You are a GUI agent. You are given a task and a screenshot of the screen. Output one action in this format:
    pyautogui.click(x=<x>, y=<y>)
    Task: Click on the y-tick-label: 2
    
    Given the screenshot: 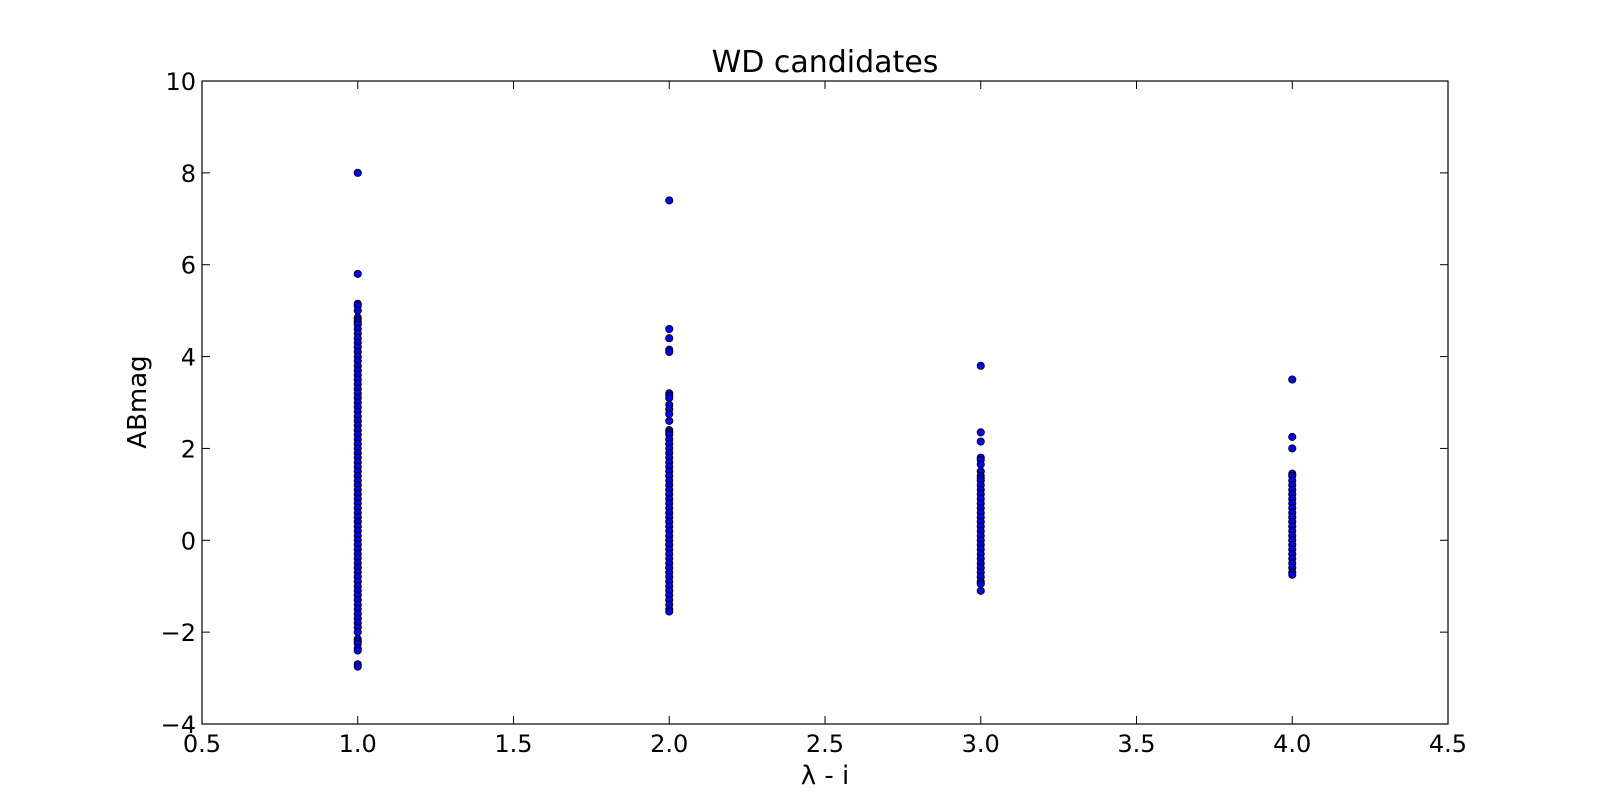 What is the action you would take?
    pyautogui.click(x=188, y=449)
    